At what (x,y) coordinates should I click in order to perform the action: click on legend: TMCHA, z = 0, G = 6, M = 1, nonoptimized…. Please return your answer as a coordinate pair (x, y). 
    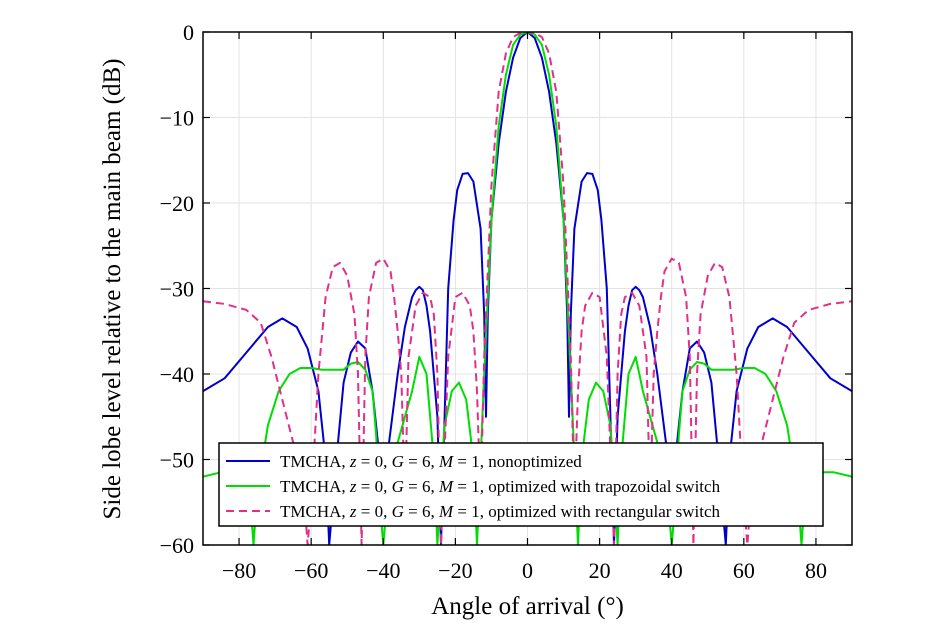
    Looking at the image, I should click on (521, 484).